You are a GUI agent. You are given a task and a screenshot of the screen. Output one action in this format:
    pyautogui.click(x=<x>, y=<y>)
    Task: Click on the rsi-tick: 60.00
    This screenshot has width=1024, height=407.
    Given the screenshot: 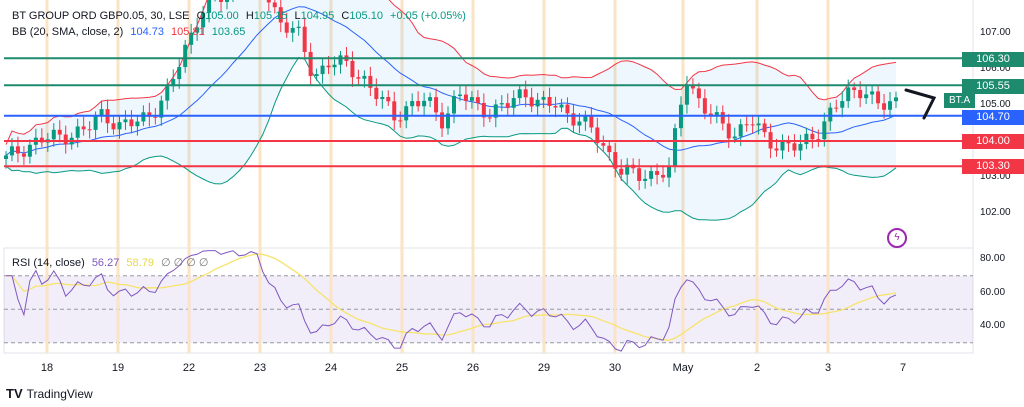 What is the action you would take?
    pyautogui.click(x=993, y=292)
    